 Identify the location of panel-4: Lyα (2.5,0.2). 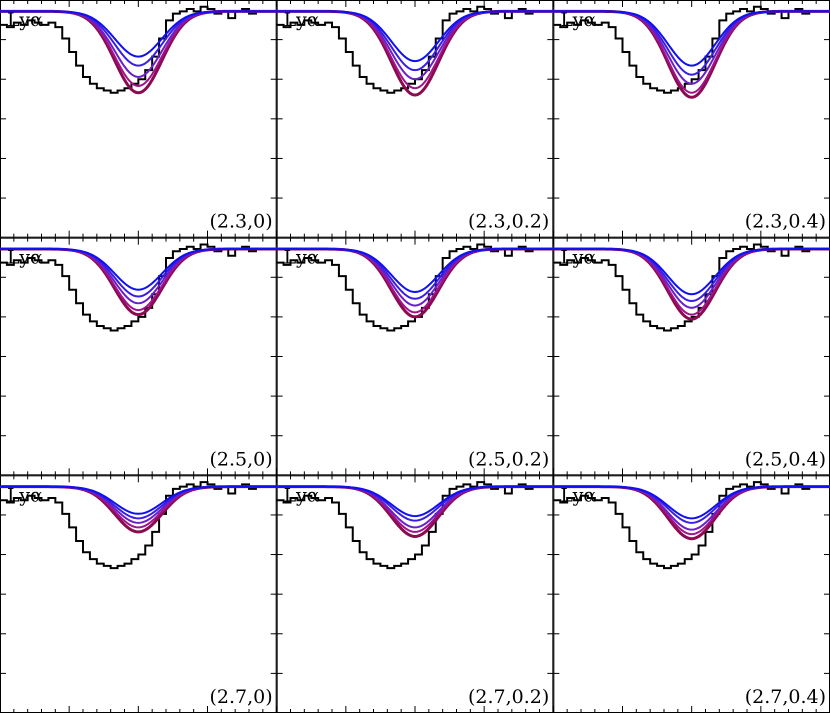
(415, 356).